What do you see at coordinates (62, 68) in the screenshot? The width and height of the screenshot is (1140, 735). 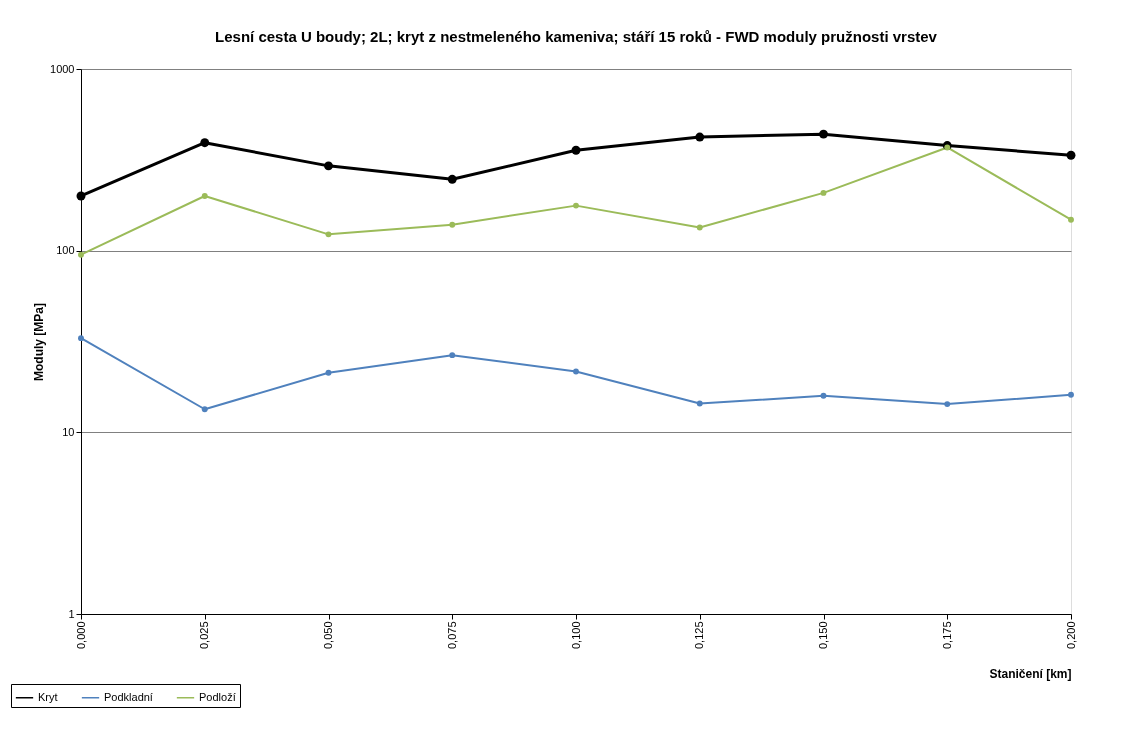 I see `y-tick-label: 1000` at bounding box center [62, 68].